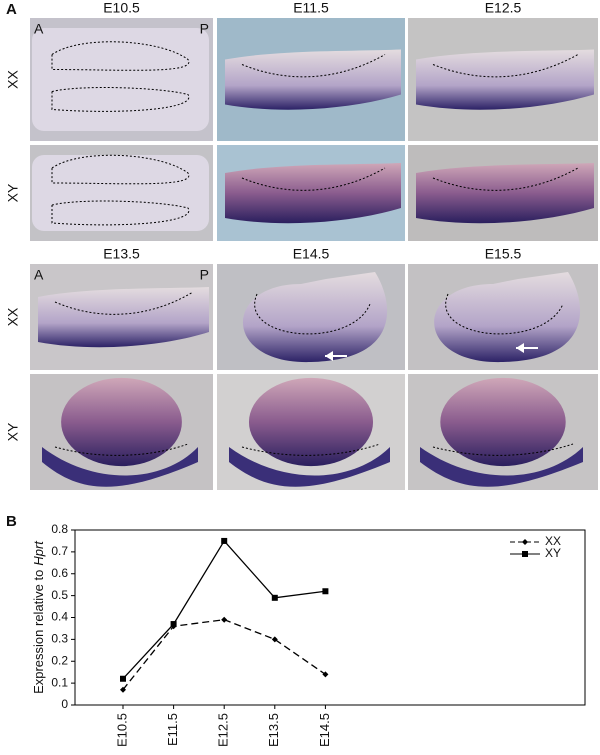  What do you see at coordinates (59, 682) in the screenshot?
I see `y-tick-label: 0.1` at bounding box center [59, 682].